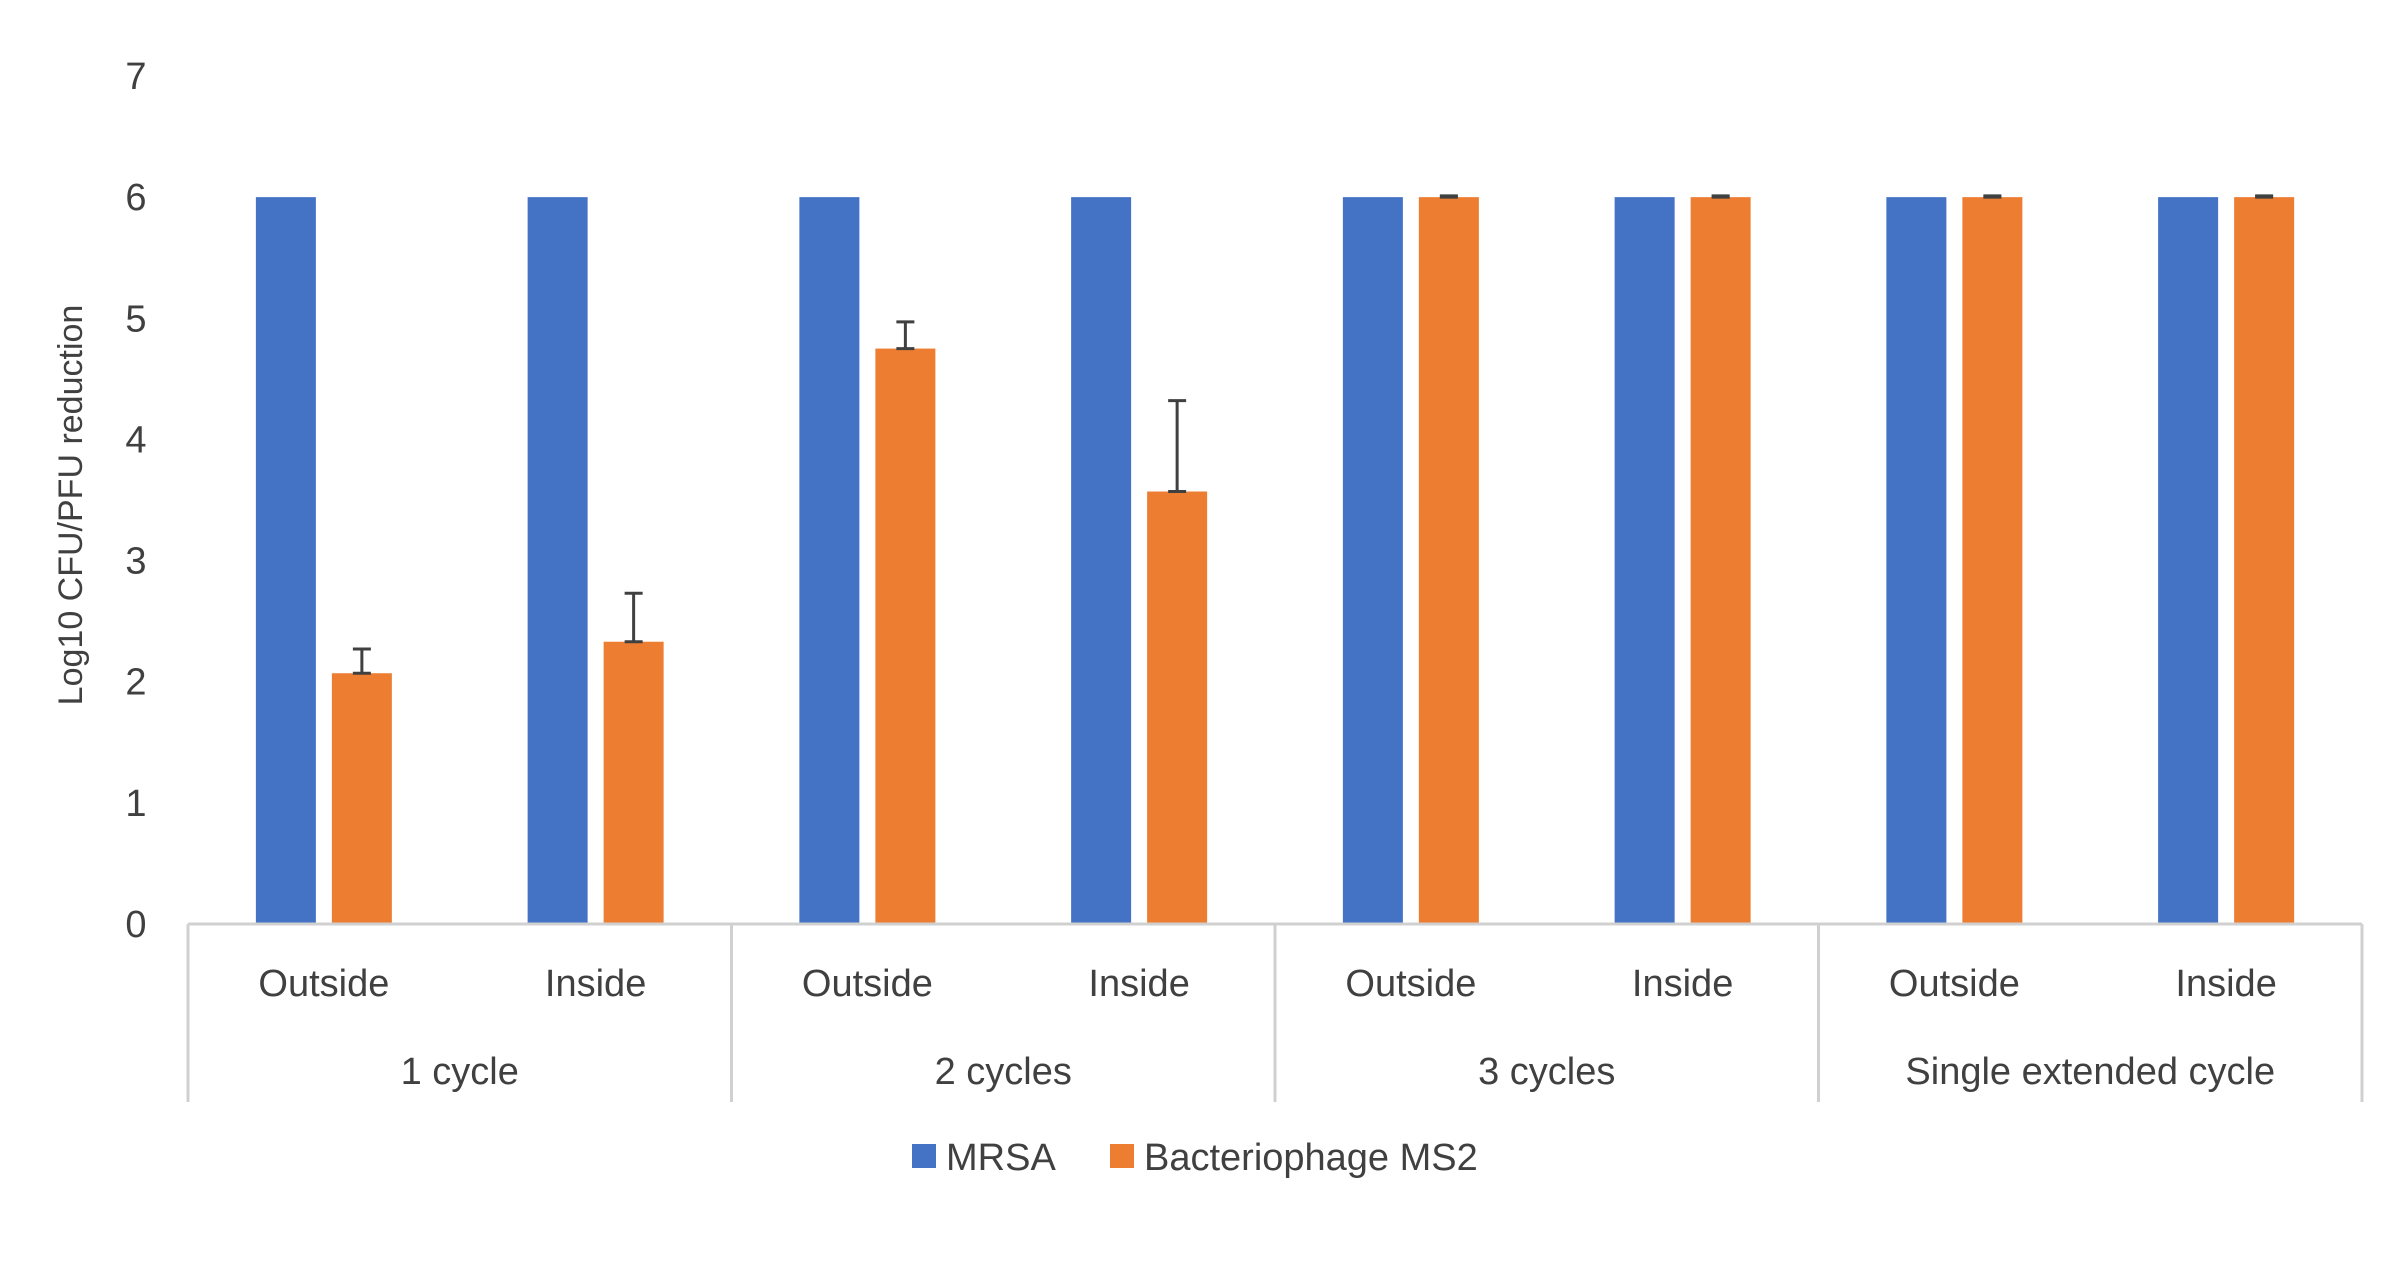 This screenshot has width=2400, height=1274. What do you see at coordinates (460, 1072) in the screenshot?
I see `group-label: 1 cycle` at bounding box center [460, 1072].